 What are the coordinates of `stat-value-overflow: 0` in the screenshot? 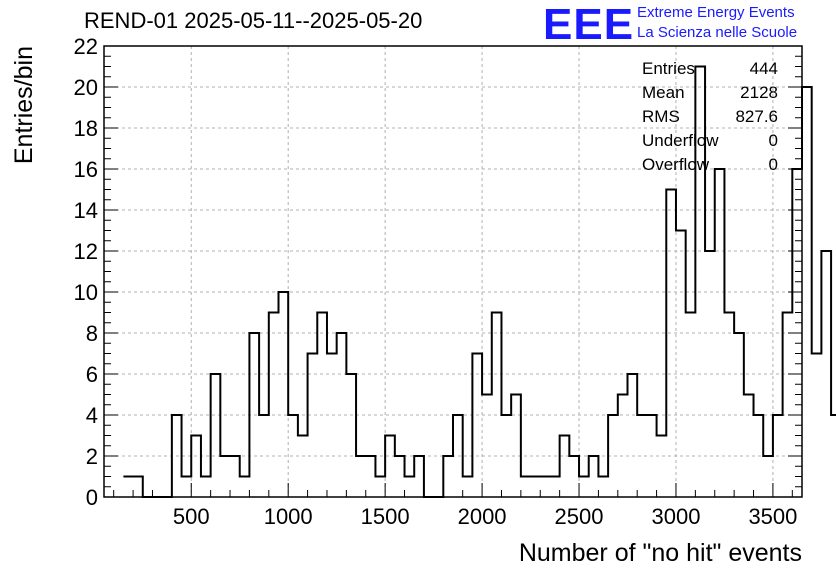 It's located at (773, 164).